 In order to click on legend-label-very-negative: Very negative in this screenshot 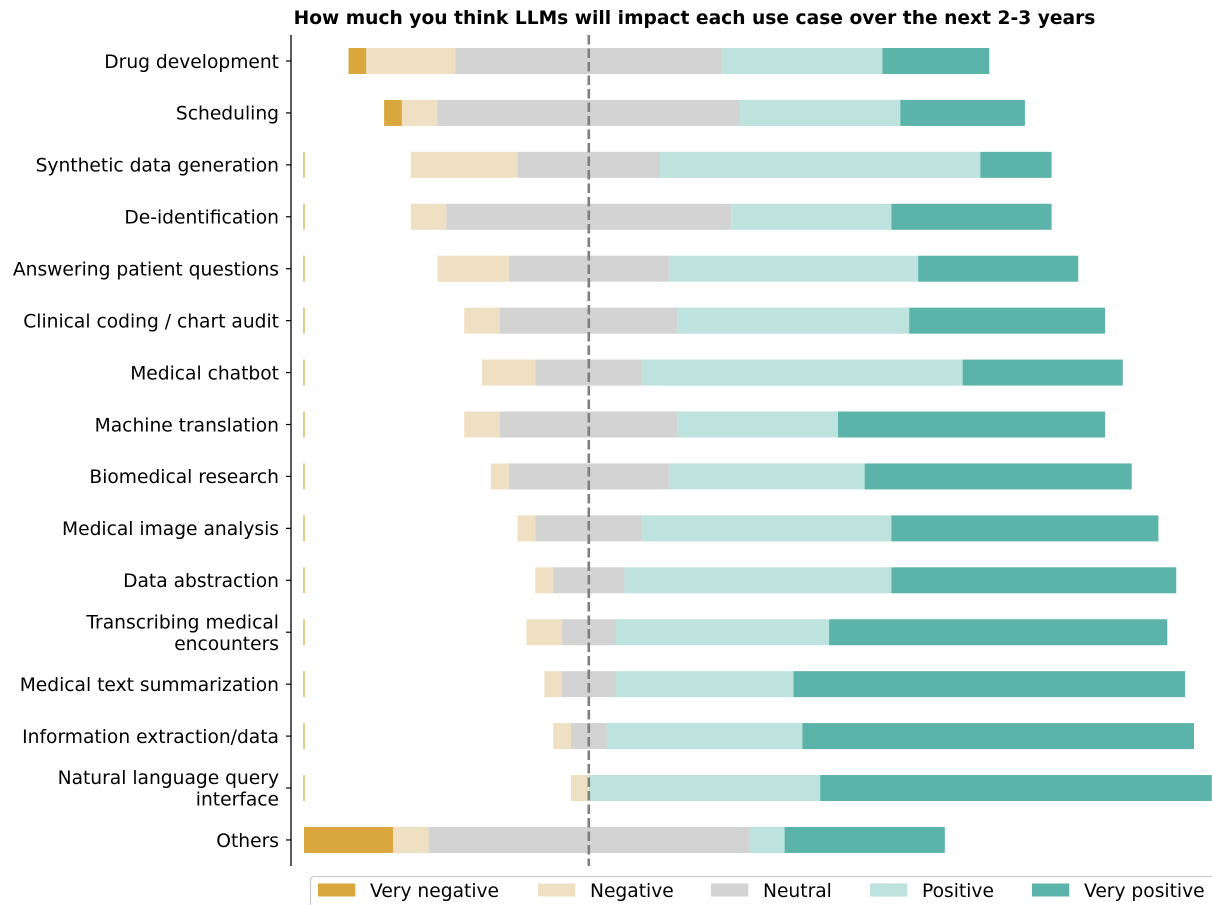, I will do `click(434, 891)`.